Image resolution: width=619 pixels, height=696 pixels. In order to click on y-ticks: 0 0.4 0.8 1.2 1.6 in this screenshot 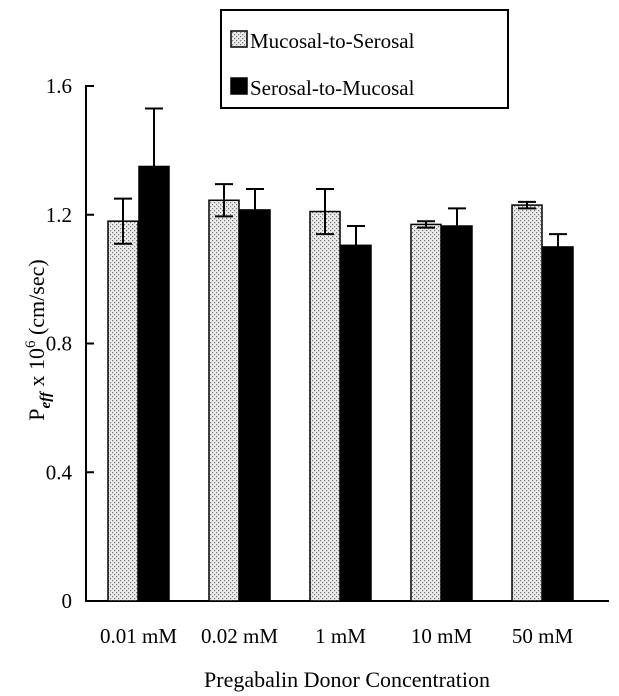, I will do `click(70, 343)`.